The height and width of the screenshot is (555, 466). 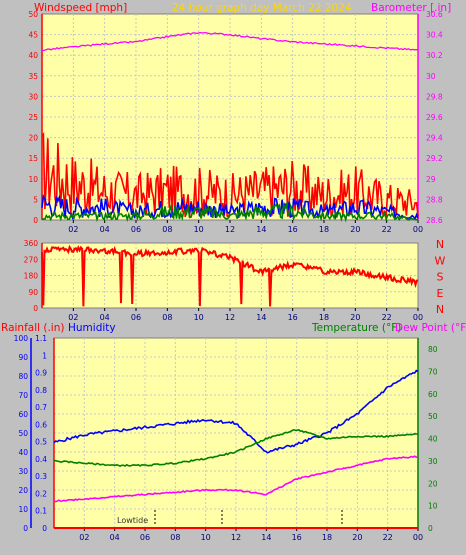 What do you see at coordinates (31, 243) in the screenshot?
I see `direction-tick-label: 360` at bounding box center [31, 243].